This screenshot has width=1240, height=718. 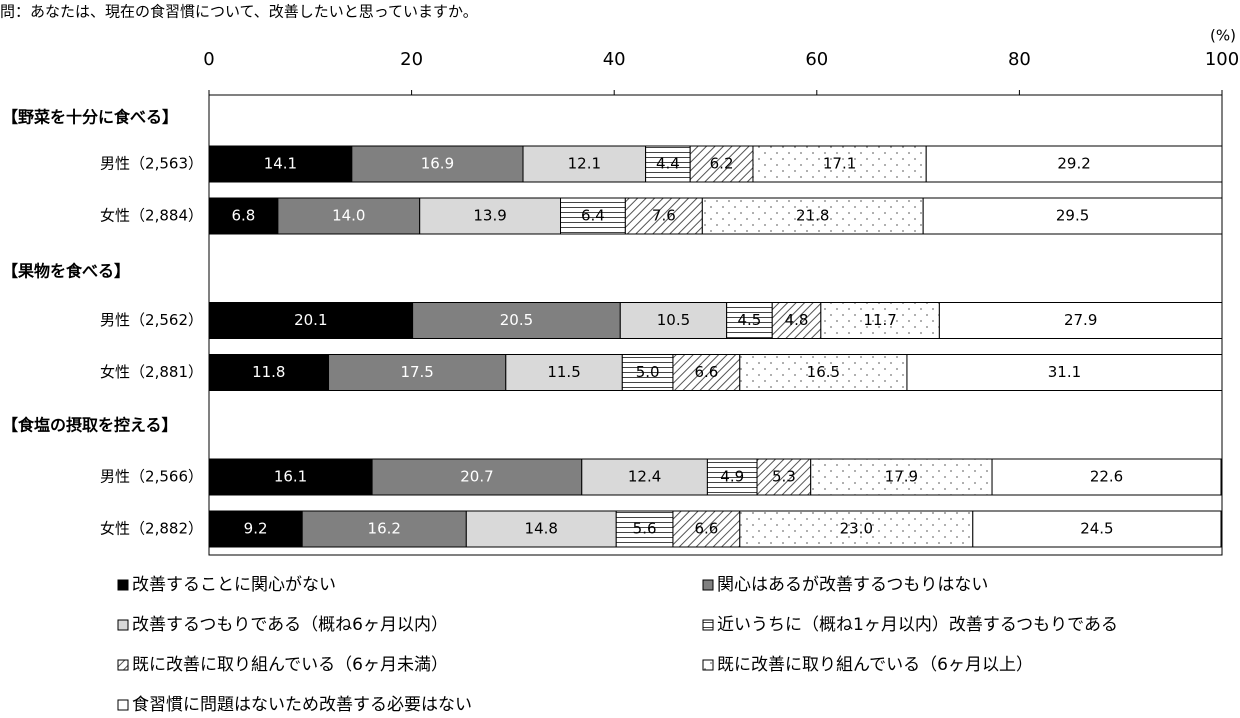 I want to click on category-label: 男性（2,563）, so click(x=151, y=164).